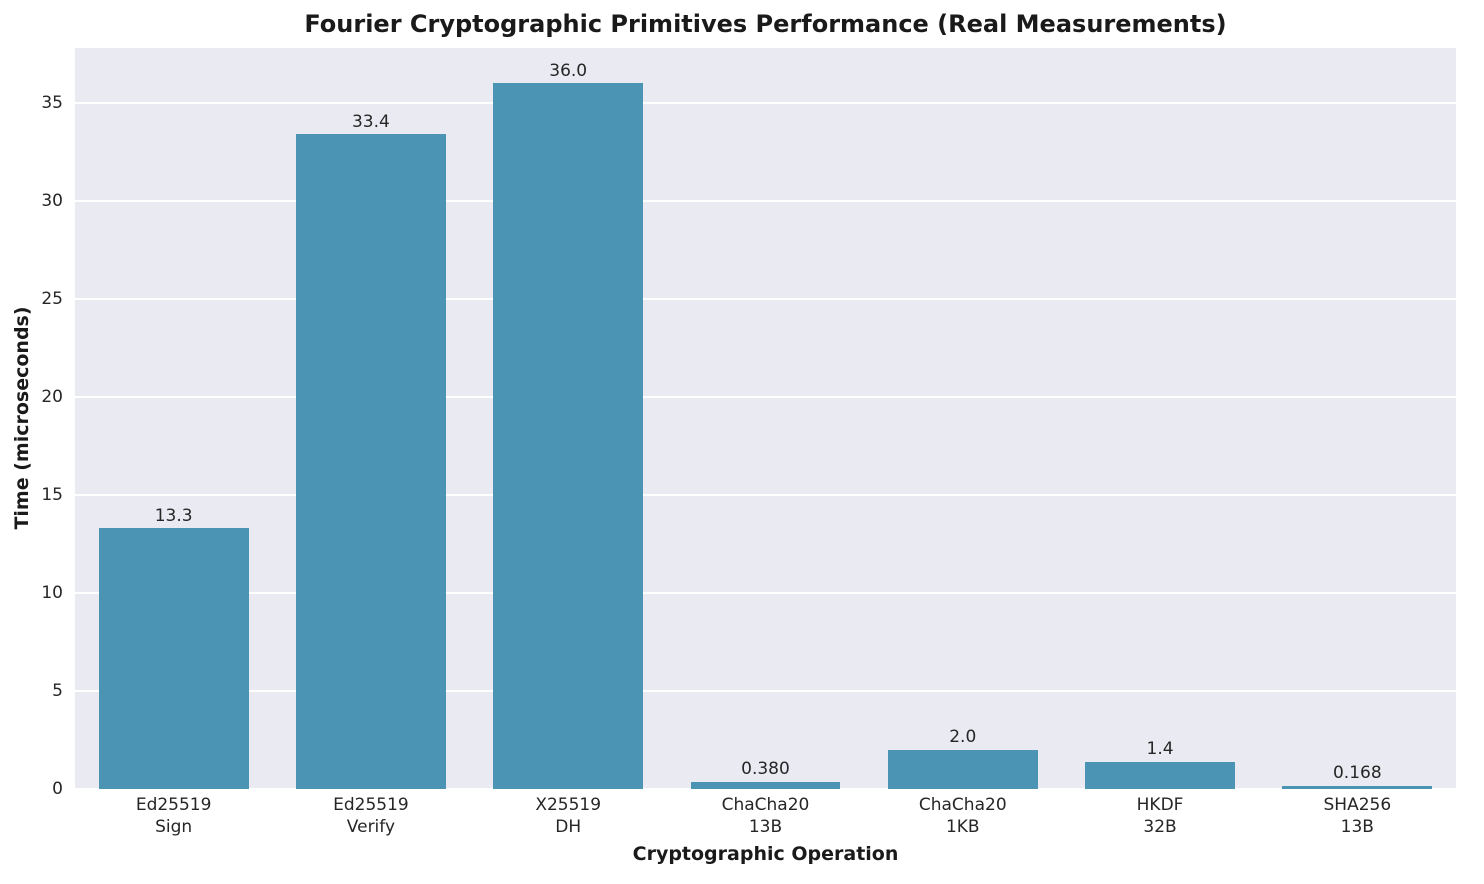 This screenshot has height=884, width=1484. I want to click on bar-slot: 36.0, so click(568, 418).